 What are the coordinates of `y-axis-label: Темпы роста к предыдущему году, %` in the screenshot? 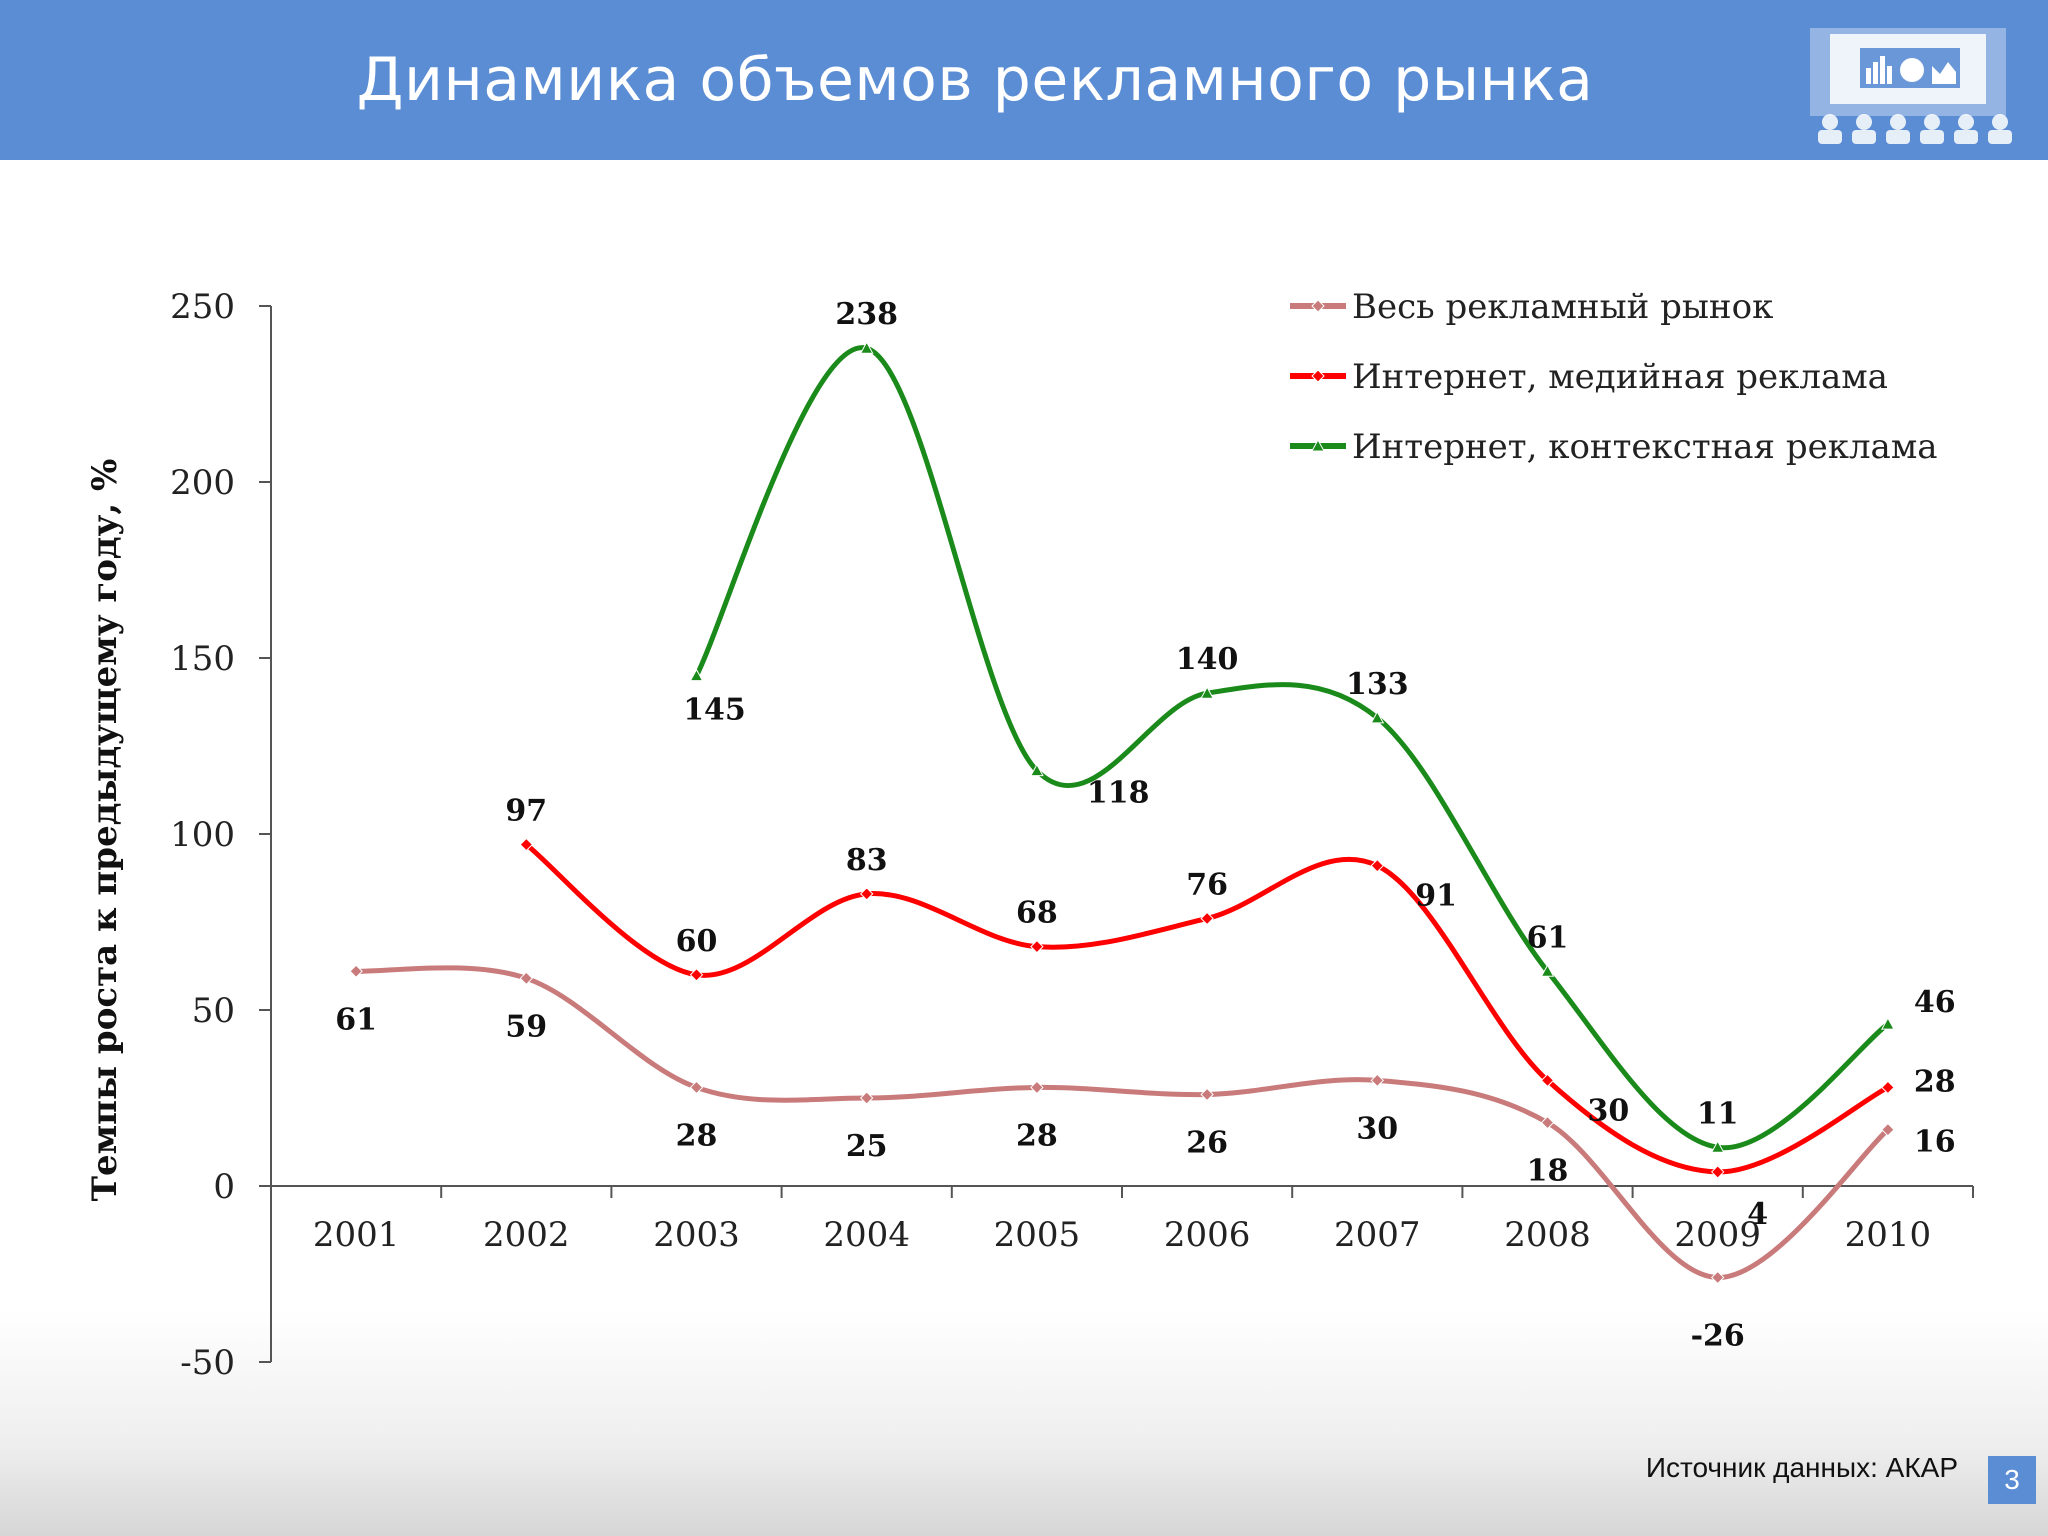 It's located at (105, 830).